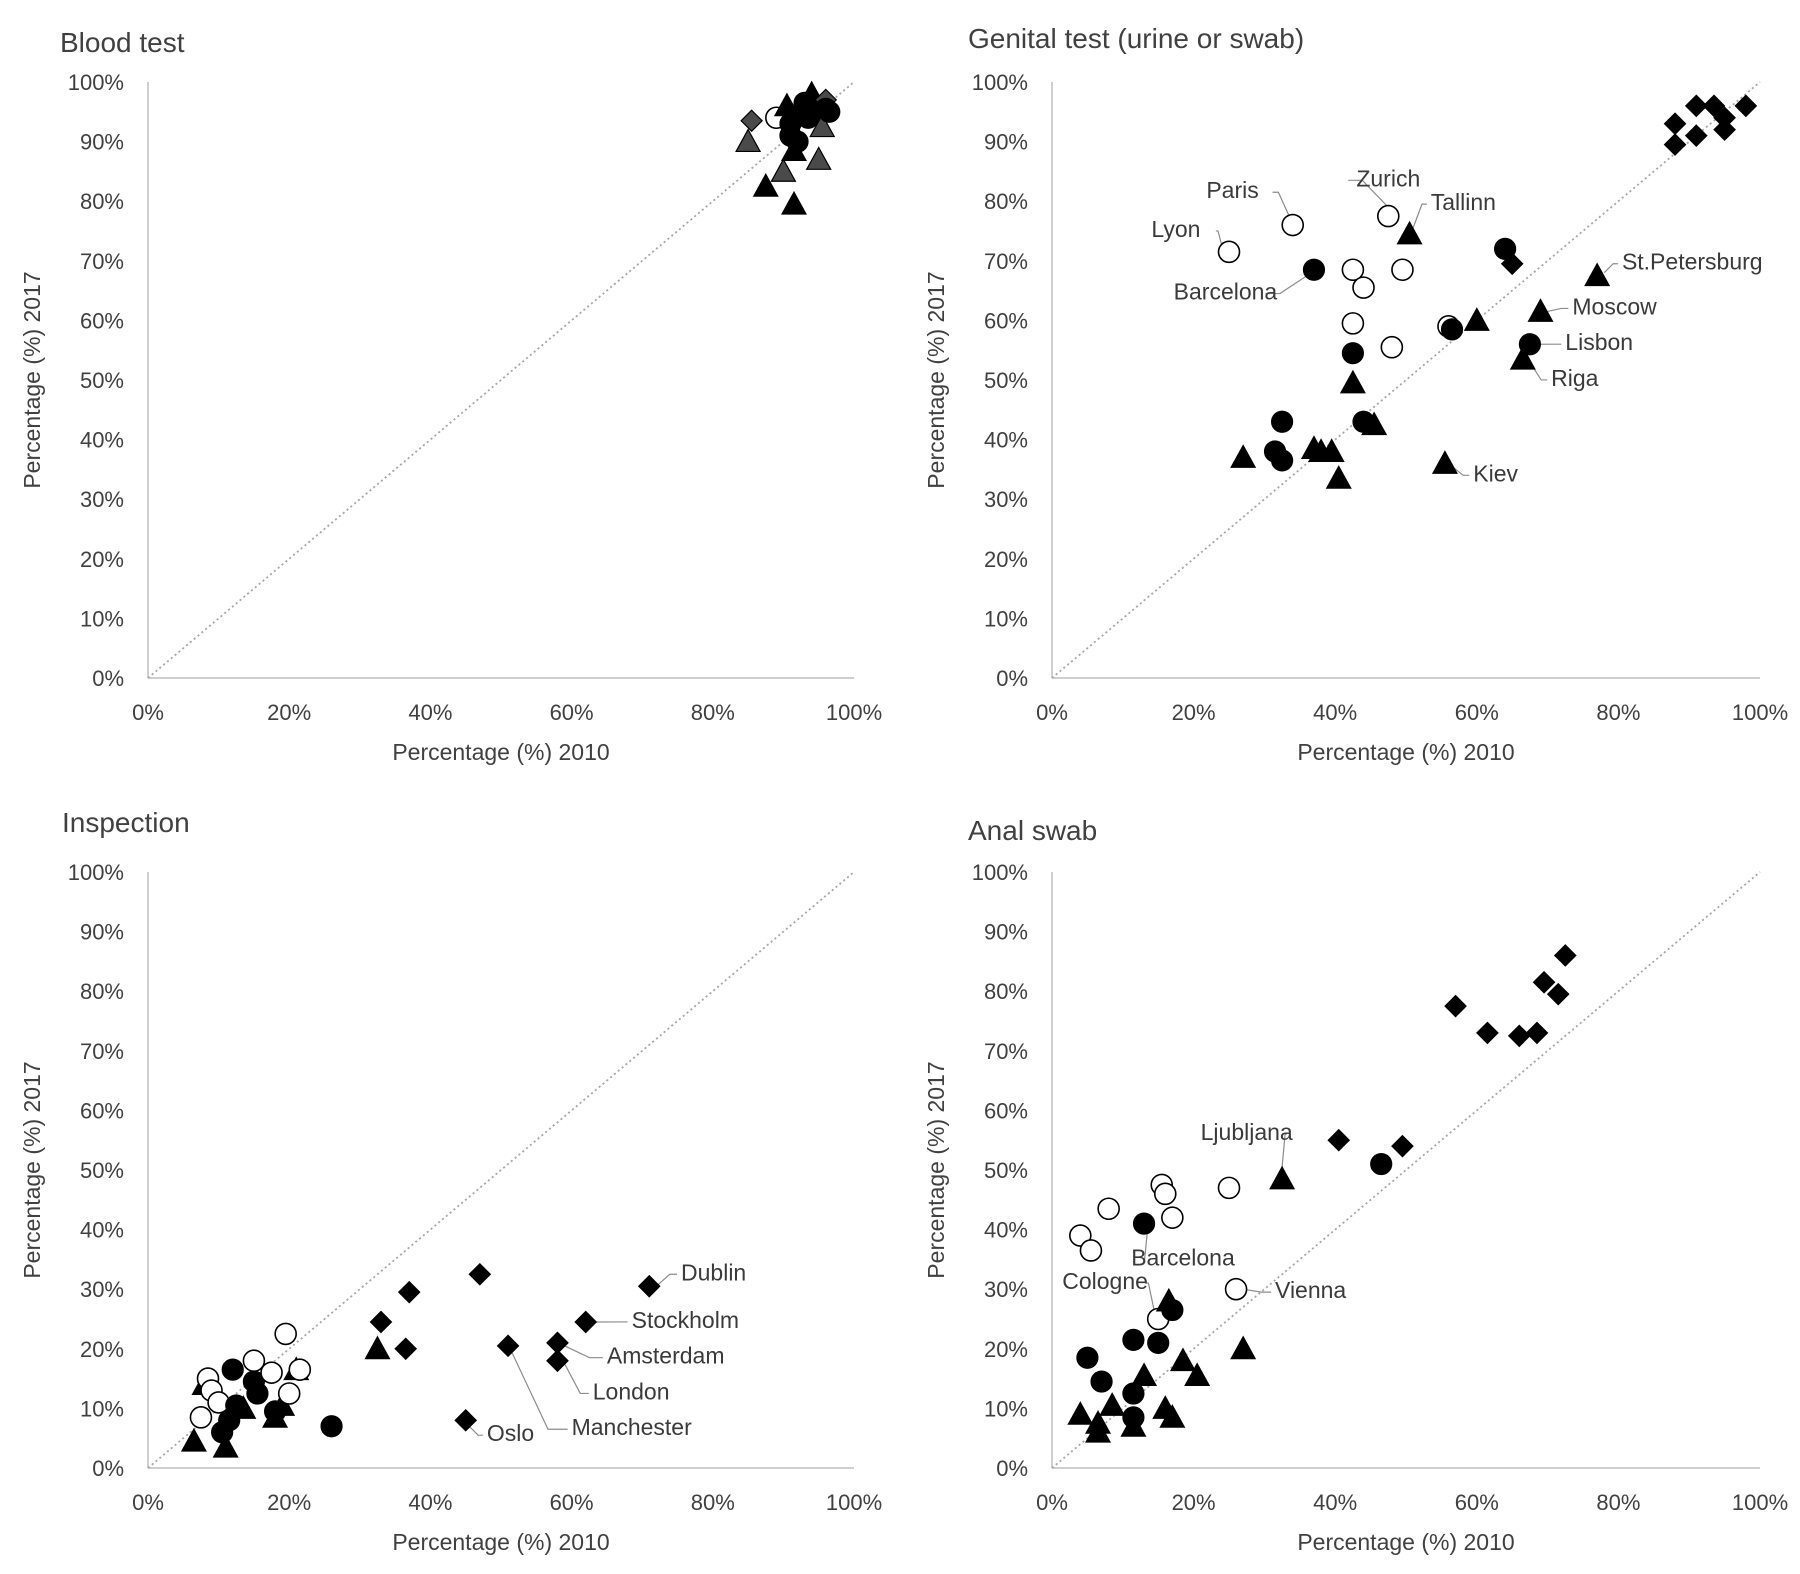 This screenshot has width=1800, height=1574. What do you see at coordinates (1247, 1132) in the screenshot?
I see `city-annotation-label: Ljubljana` at bounding box center [1247, 1132].